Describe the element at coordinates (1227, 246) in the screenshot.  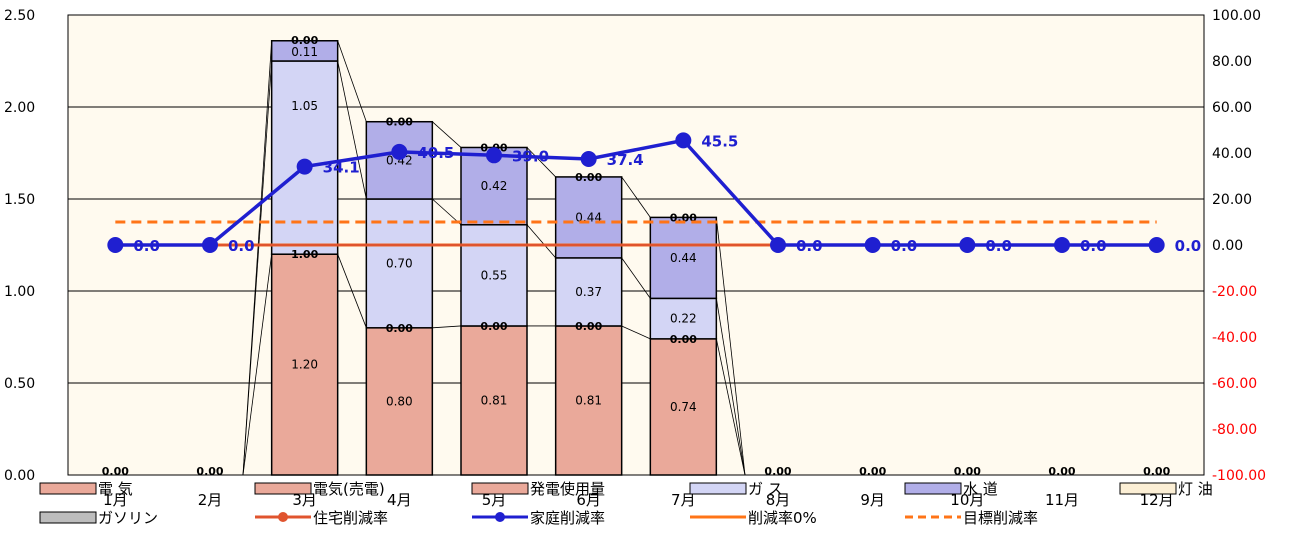
I see `right-tick-label: 0.00` at that location.